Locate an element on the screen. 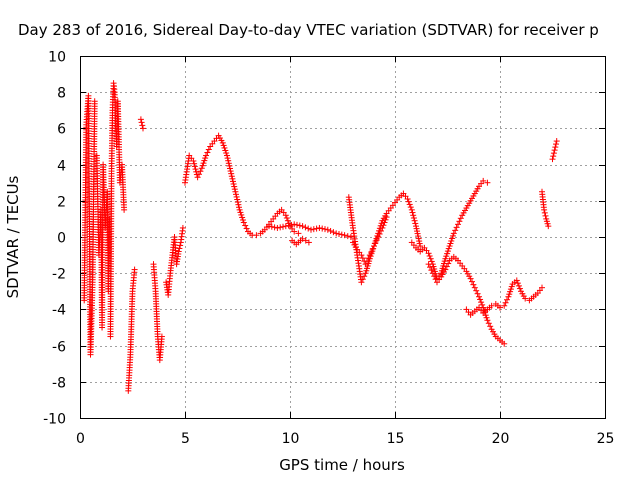  y-tick-label: 0 is located at coordinates (61, 239).